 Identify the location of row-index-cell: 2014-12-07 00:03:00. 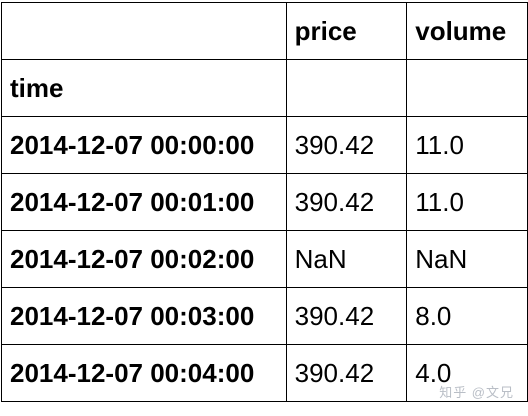
(144, 316).